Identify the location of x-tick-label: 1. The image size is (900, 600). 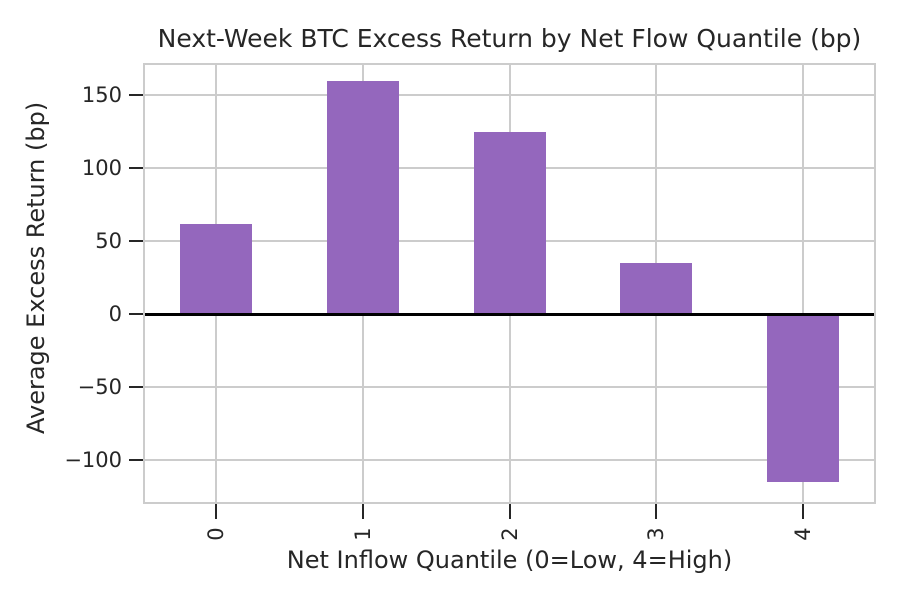
(362, 534).